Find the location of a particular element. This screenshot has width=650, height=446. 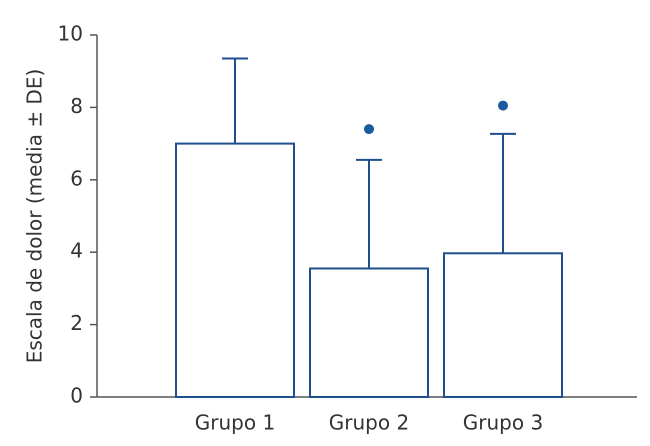

x-tick-label: Grupo 3 is located at coordinates (503, 423).